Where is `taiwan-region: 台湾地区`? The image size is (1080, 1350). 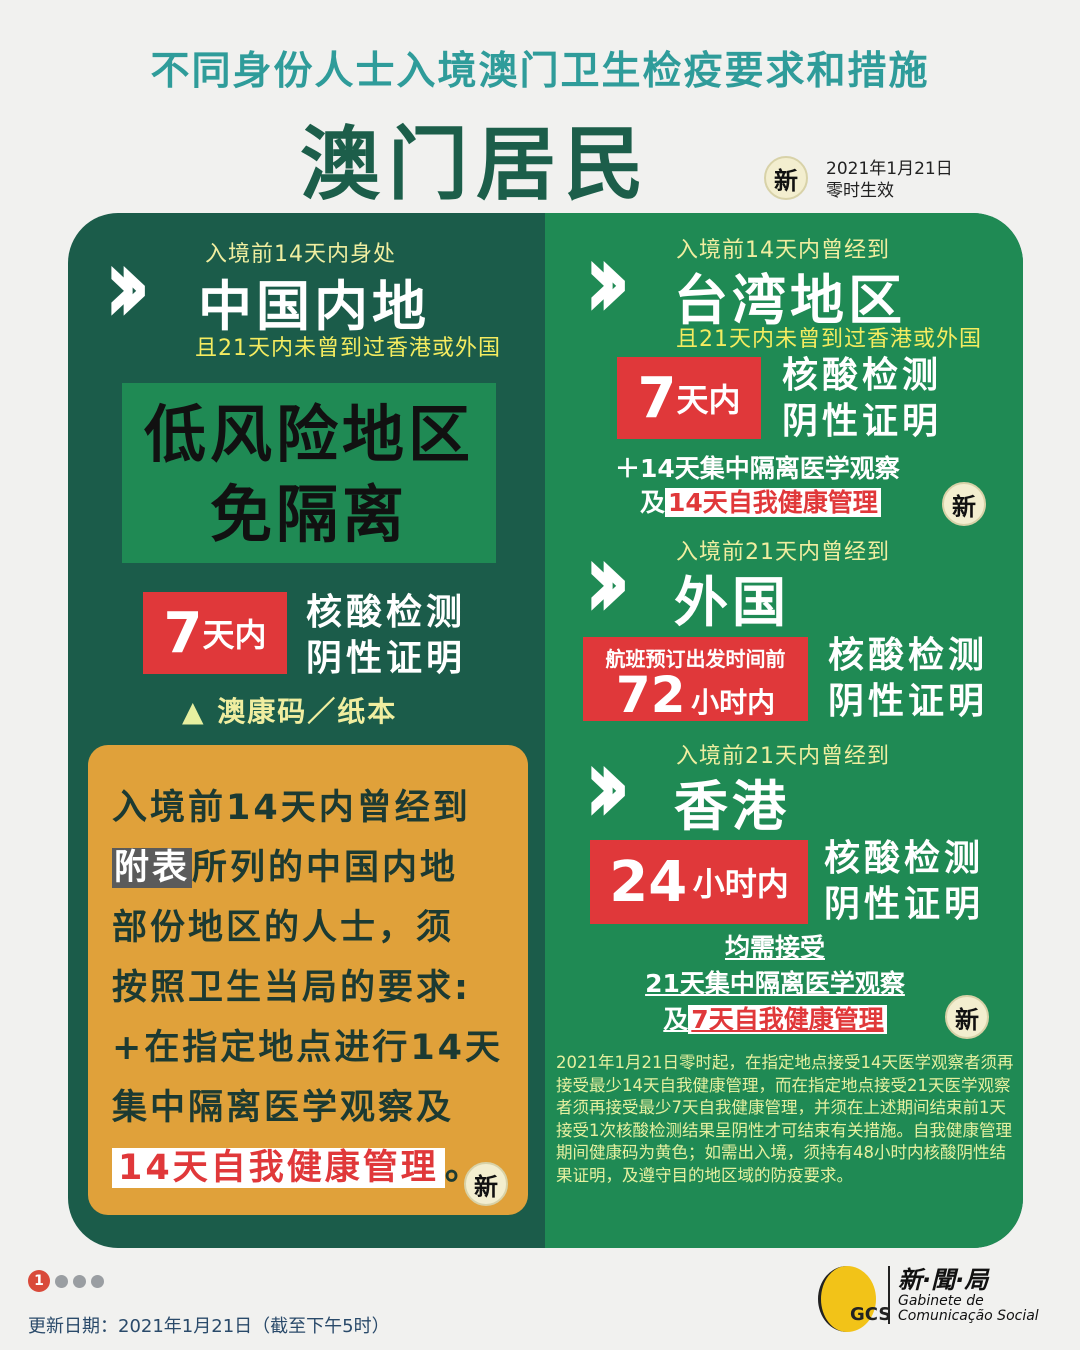 taiwan-region: 台湾地区 is located at coordinates (790, 300).